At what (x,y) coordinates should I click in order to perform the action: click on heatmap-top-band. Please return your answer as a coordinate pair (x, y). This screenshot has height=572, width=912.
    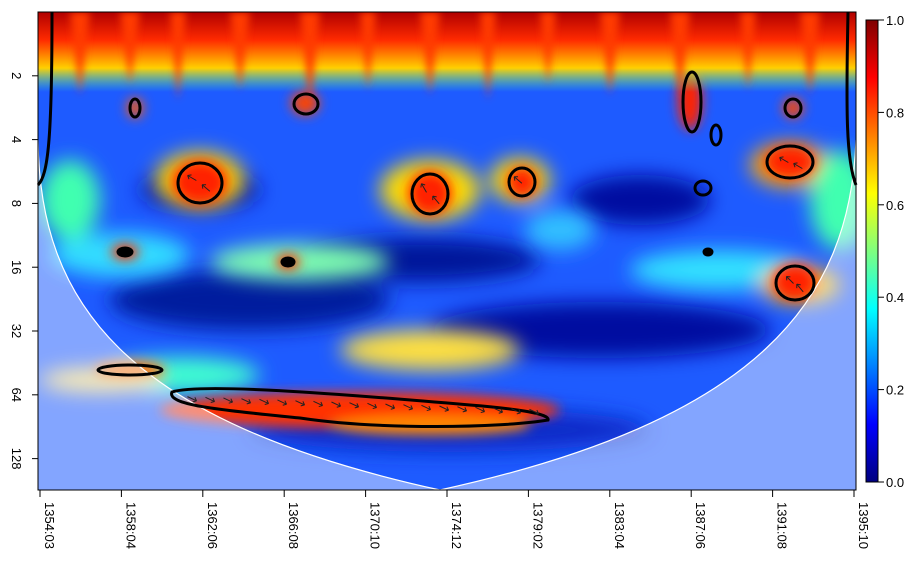
    Looking at the image, I should click on (447, 52).